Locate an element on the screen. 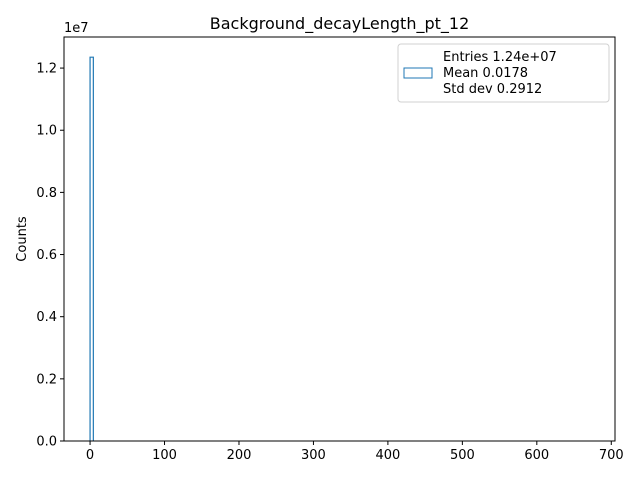  y-axis-ticks: 0.0 0.2 0.4 0.6 0.8 1.0 1.2 is located at coordinates (50, 256).